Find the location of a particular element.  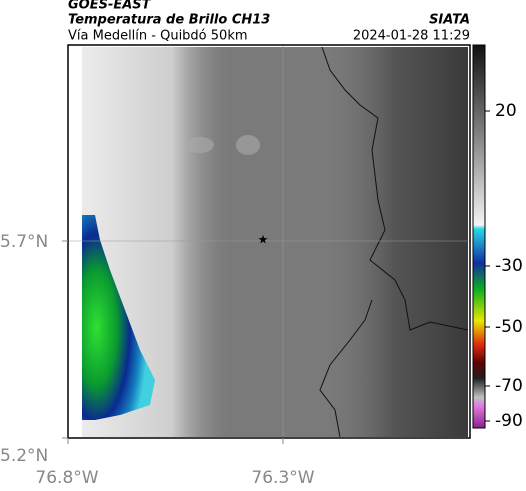

lat-label: 5.2°N is located at coordinates (24, 456).